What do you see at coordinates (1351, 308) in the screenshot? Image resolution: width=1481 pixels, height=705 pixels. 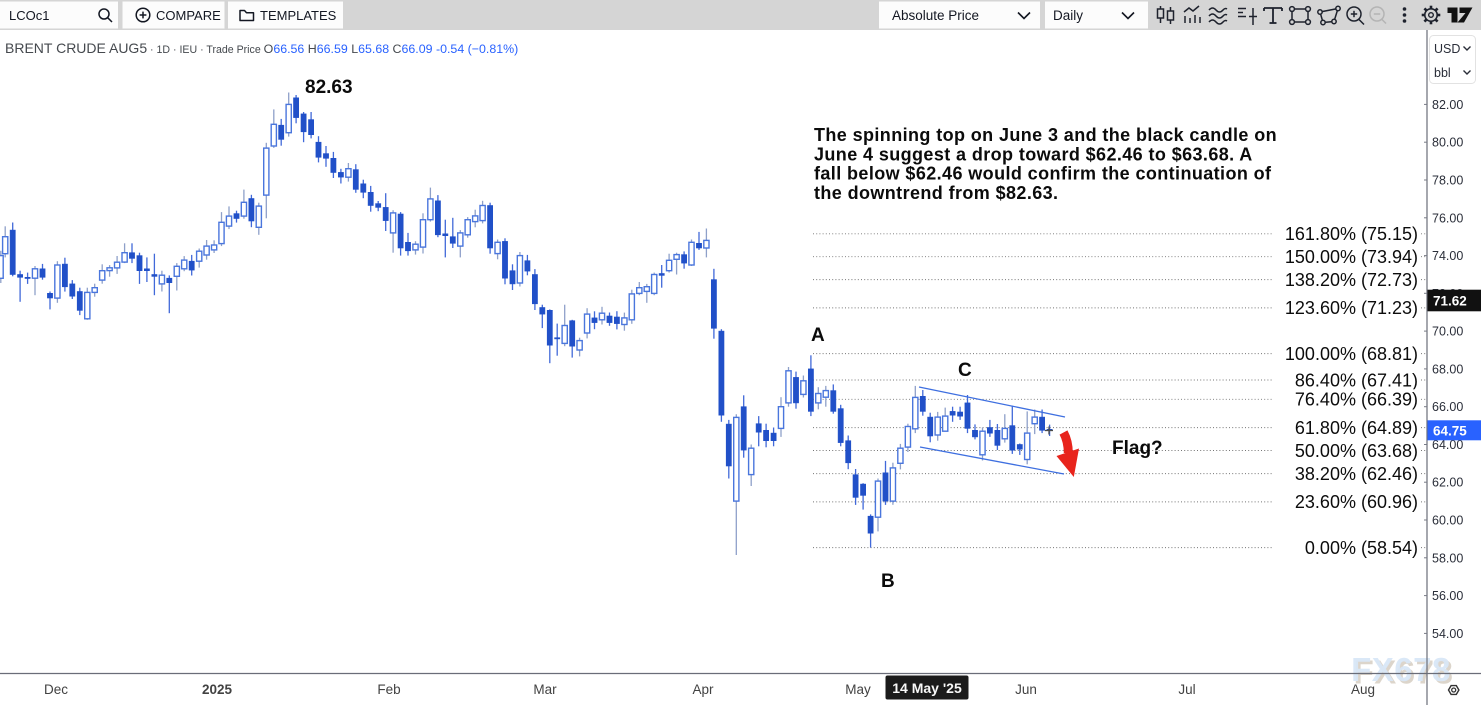 I see `svg-text: 123.60% (71.23)` at bounding box center [1351, 308].